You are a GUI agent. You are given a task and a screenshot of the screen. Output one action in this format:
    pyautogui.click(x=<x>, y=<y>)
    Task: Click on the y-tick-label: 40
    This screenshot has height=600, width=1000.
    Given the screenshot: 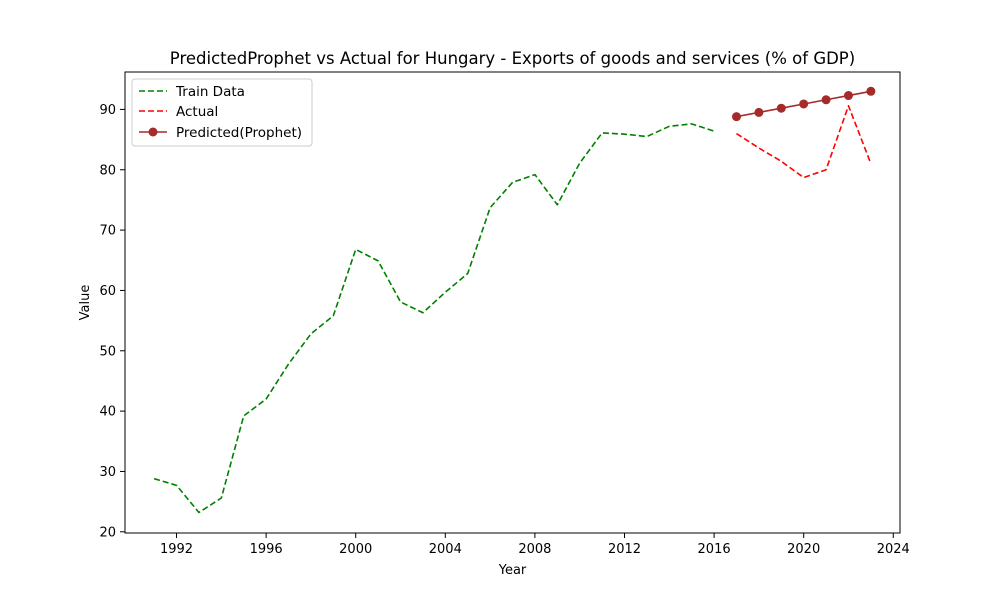 What is the action you would take?
    pyautogui.click(x=107, y=412)
    